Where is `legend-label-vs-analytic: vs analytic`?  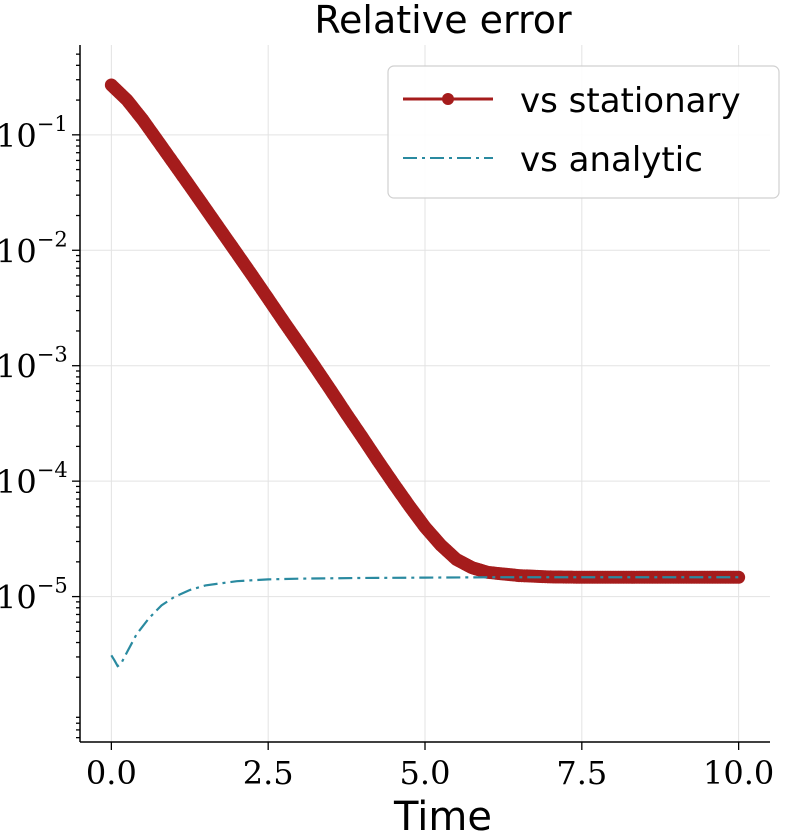
legend-label-vs-analytic: vs analytic is located at coordinates (611, 160).